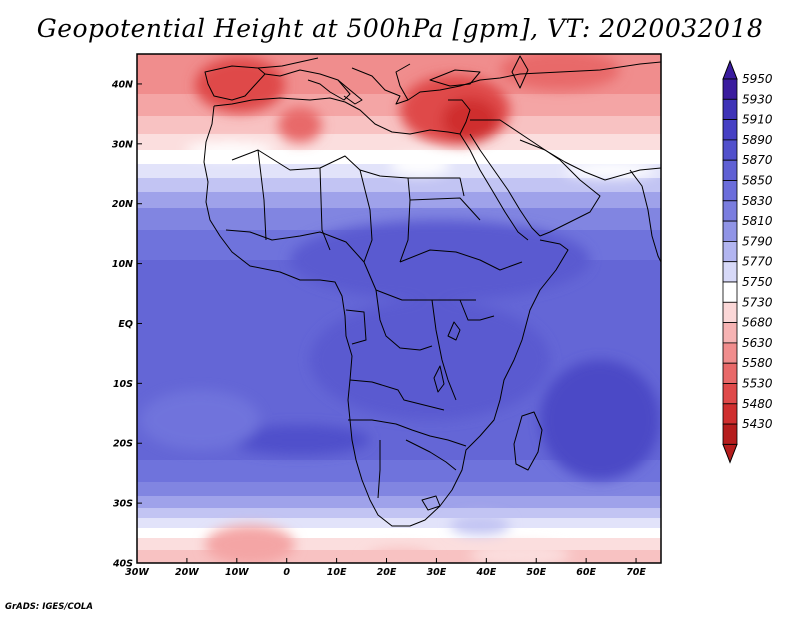 The image size is (800, 618). What do you see at coordinates (187, 572) in the screenshot?
I see `x-tick-label: 20W` at bounding box center [187, 572].